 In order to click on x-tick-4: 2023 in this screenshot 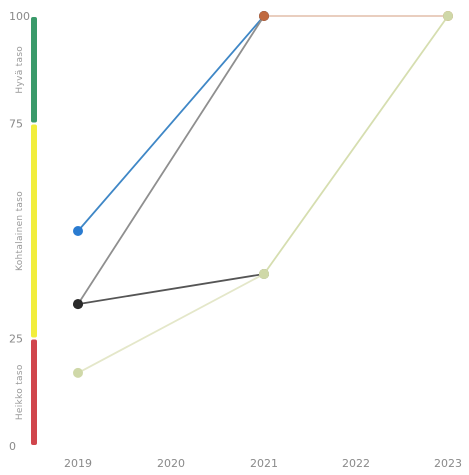, I will do `click(448, 463)`.